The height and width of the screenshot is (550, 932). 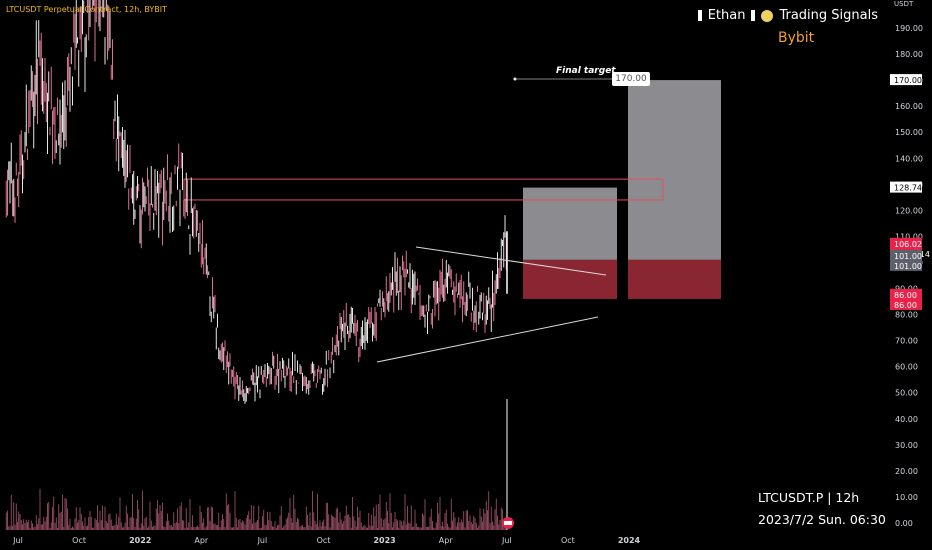 I want to click on y-tick-label: 110.00, so click(x=909, y=236).